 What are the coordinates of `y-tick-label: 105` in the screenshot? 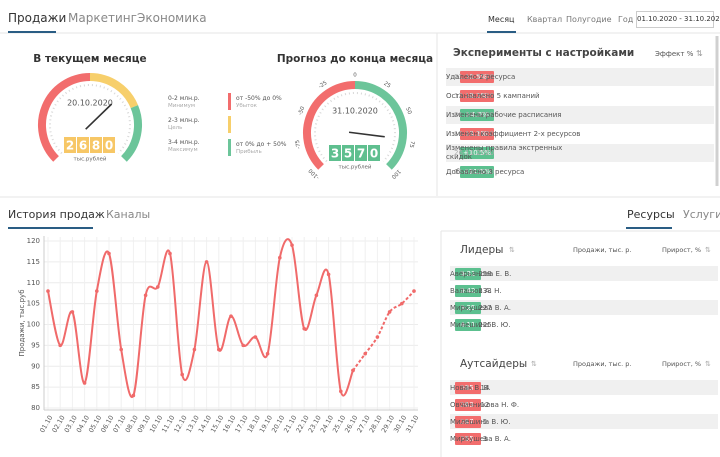 It's located at (33, 304).